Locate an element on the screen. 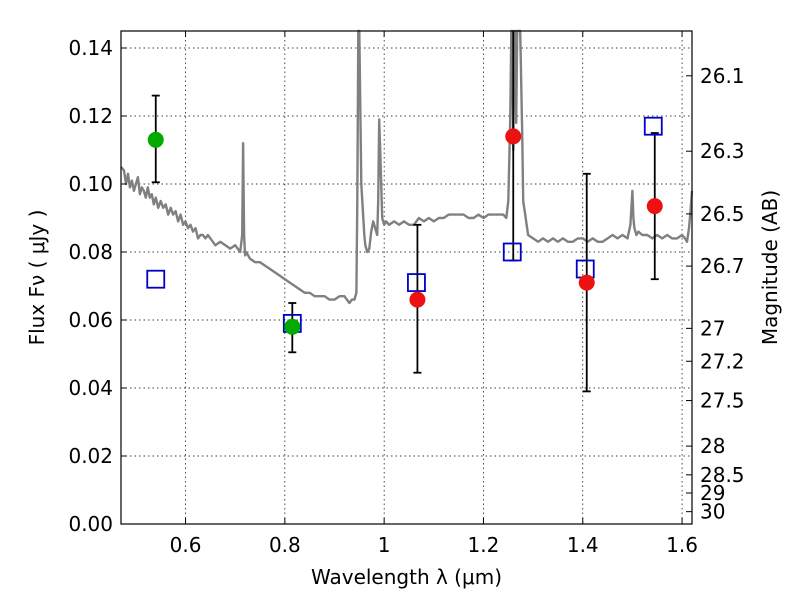  x-tick-label: 0.6 is located at coordinates (186, 545).